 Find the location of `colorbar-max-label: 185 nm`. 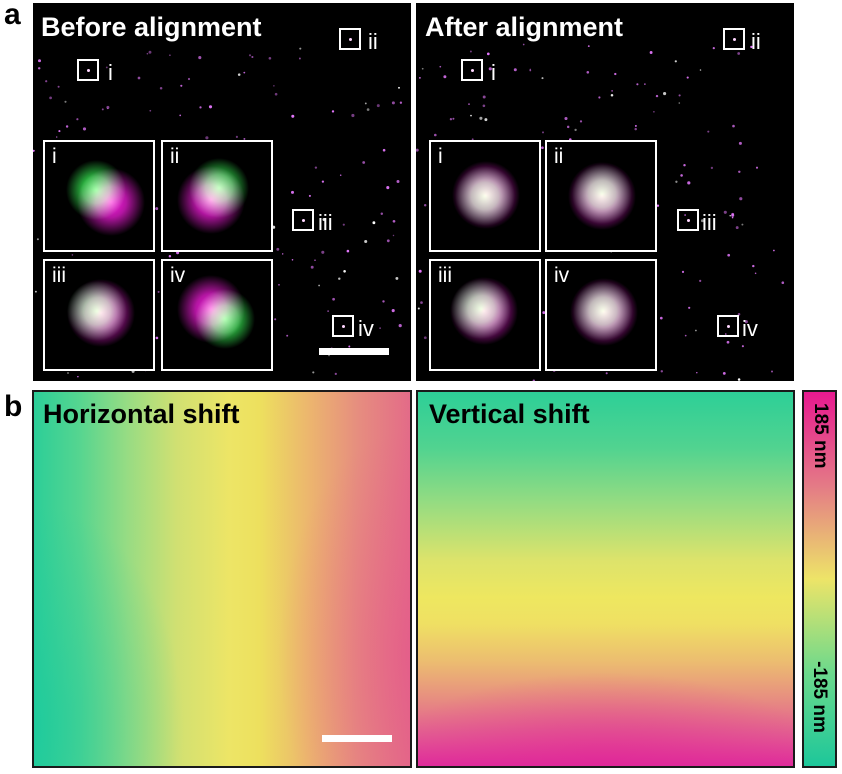

colorbar-max-label: 185 nm is located at coordinates (820, 436).